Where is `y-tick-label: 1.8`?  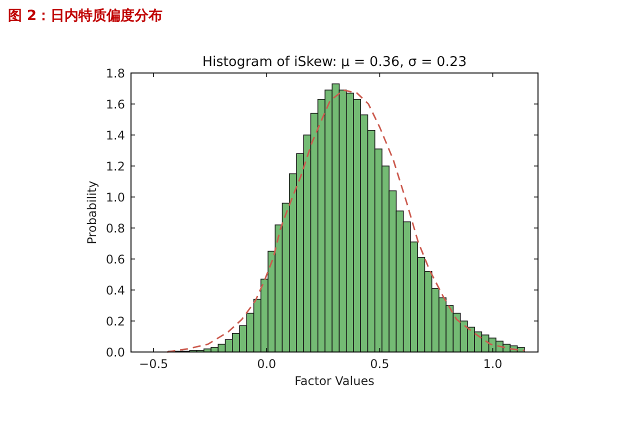 y-tick-label: 1.8 is located at coordinates (115, 73).